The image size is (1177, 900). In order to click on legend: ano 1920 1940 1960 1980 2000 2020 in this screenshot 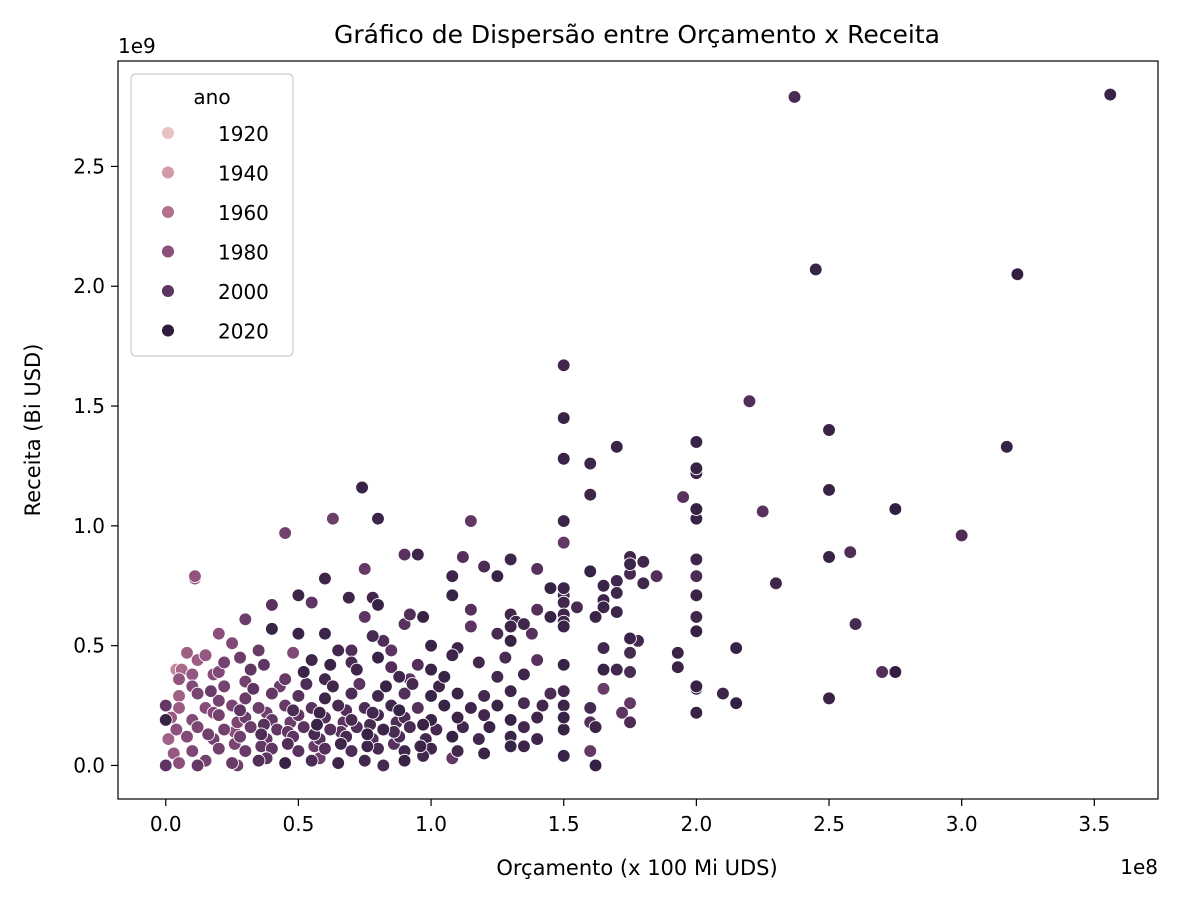, I will do `click(212, 215)`.